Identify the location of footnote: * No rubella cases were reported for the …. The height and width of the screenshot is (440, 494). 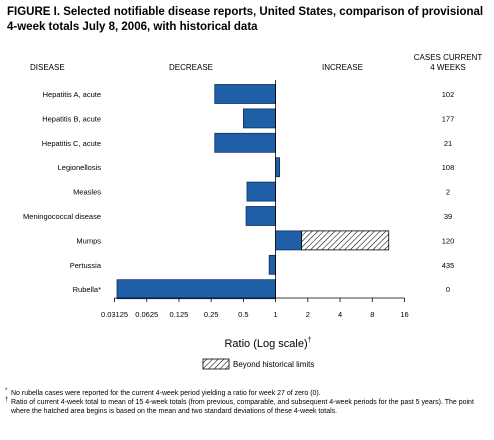
(248, 393).